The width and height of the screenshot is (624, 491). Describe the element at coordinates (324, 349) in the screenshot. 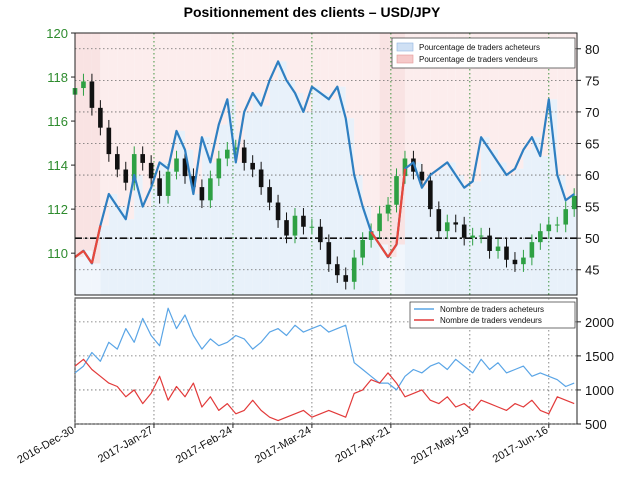

I see `count-buyers-line` at that location.